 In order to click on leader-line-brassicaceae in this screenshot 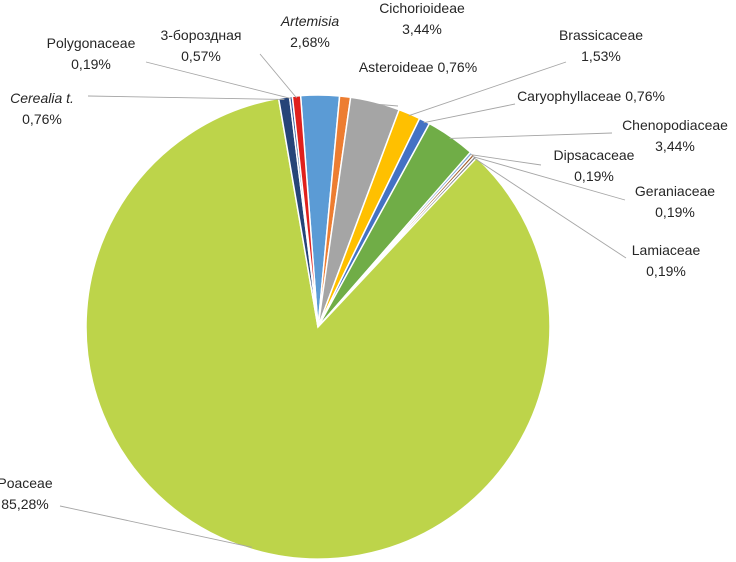, I will do `click(487, 89)`.